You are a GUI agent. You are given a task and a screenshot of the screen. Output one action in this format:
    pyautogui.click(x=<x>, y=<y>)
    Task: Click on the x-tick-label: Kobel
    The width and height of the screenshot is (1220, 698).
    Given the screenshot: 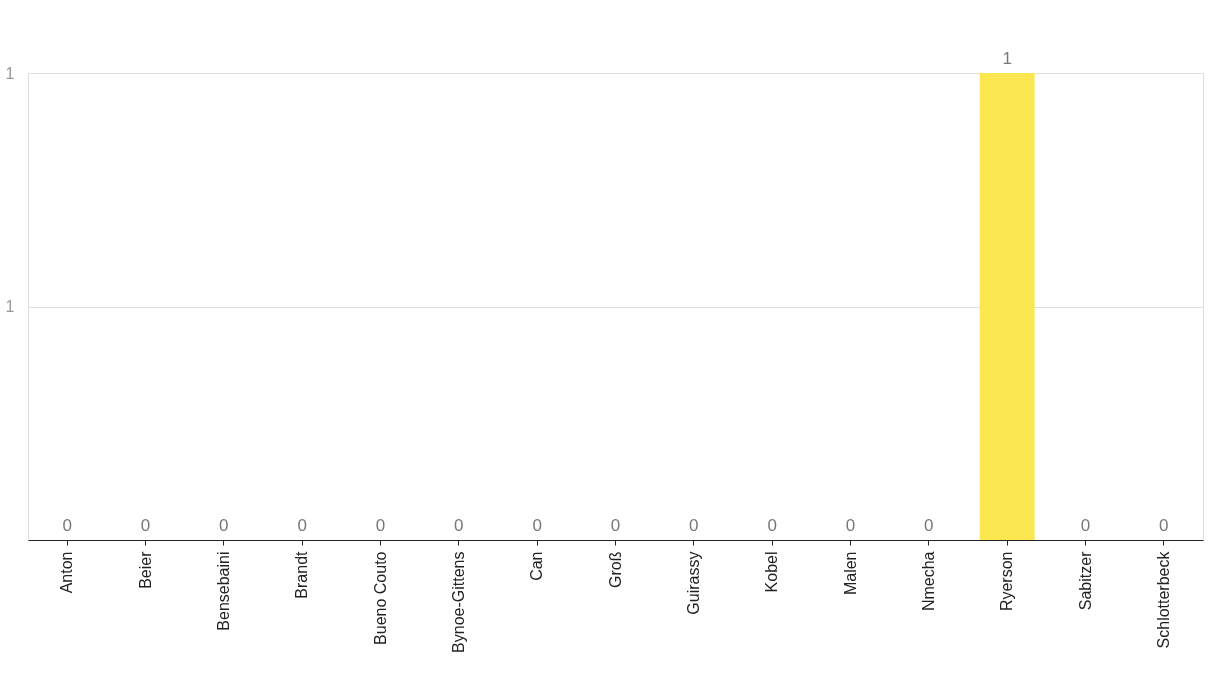 What is the action you would take?
    pyautogui.click(x=772, y=572)
    